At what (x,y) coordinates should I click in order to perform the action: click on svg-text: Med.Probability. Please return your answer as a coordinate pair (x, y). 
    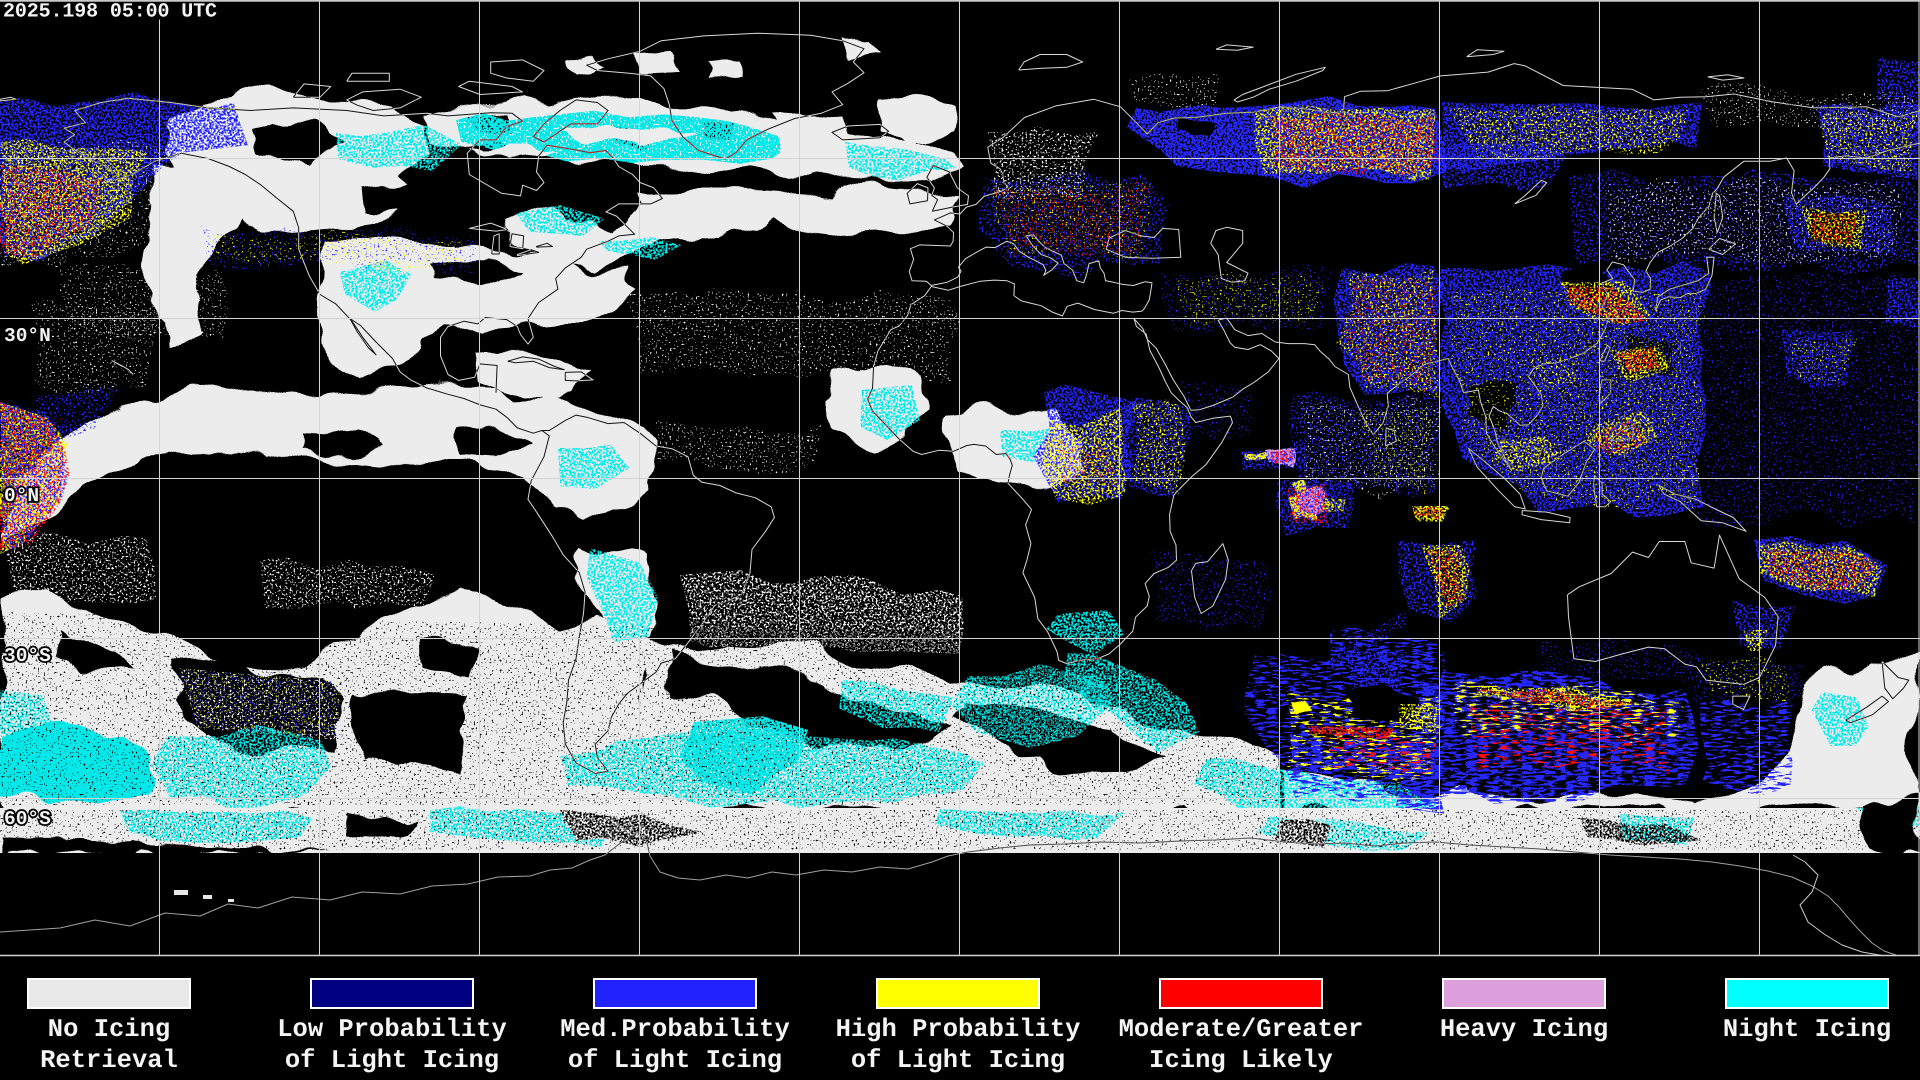
    Looking at the image, I should click on (675, 1029).